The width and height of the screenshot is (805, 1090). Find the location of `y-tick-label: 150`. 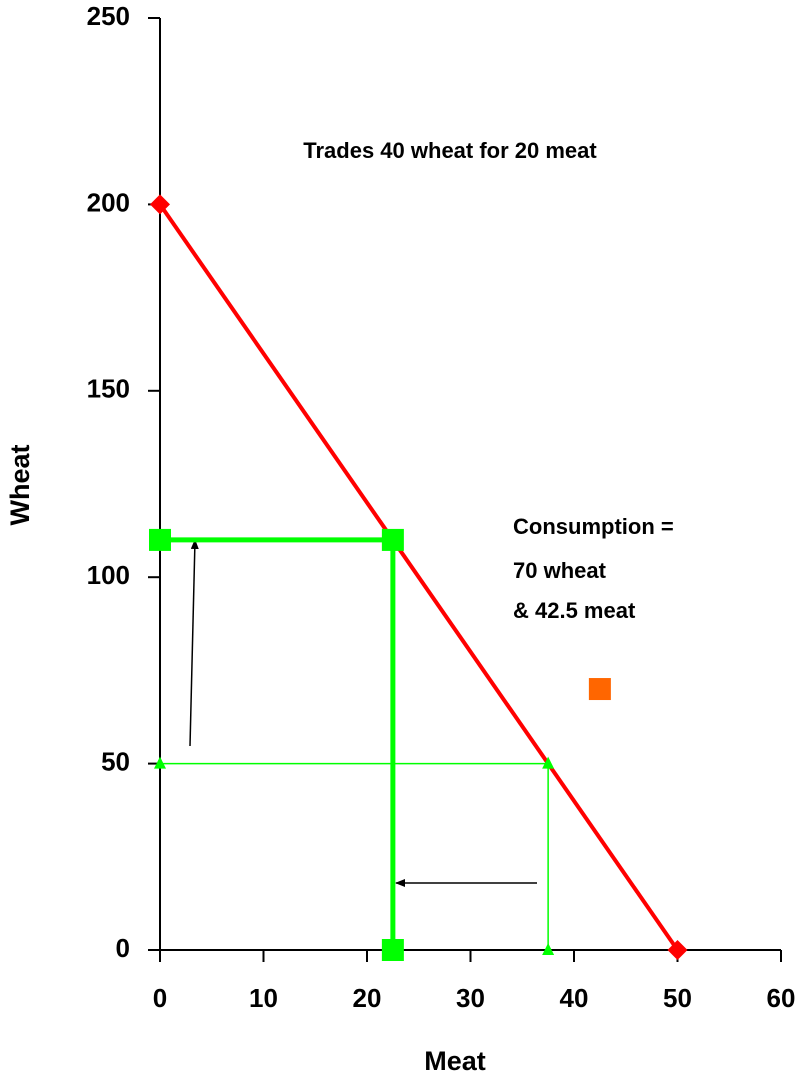

y-tick-label: 150 is located at coordinates (108, 389).